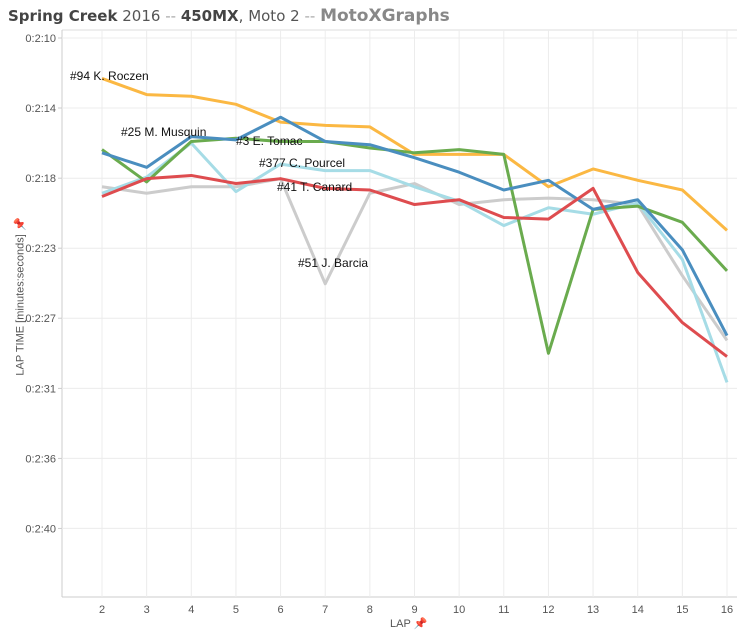 This screenshot has height=634, width=745. Describe the element at coordinates (40, 249) in the screenshot. I see `y-tick-label: 0:2:23` at that location.